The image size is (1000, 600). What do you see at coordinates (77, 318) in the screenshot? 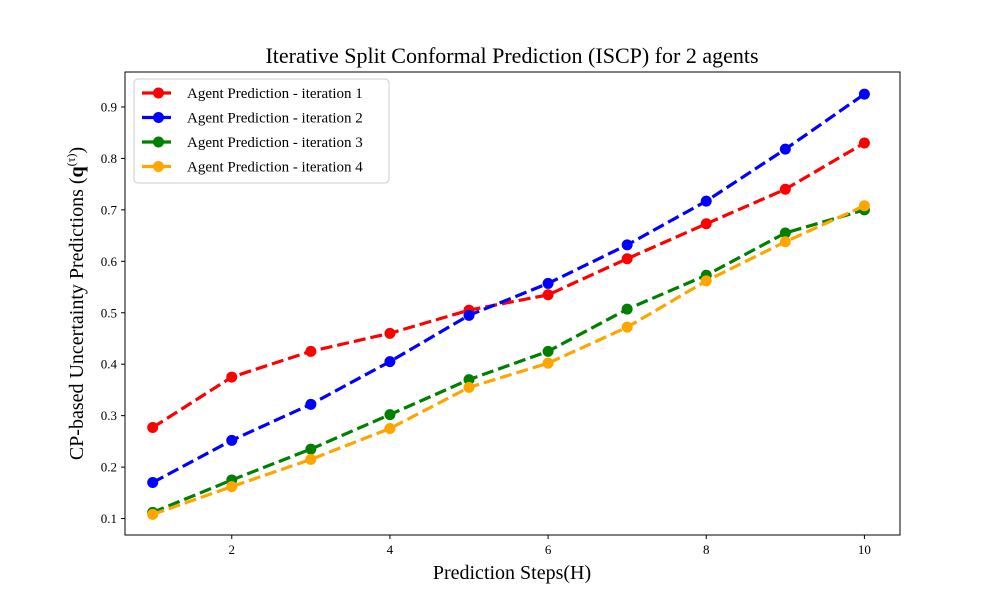
I see `y-axis-label-main: CP-based Uncertainty Predictions (` at bounding box center [77, 318].